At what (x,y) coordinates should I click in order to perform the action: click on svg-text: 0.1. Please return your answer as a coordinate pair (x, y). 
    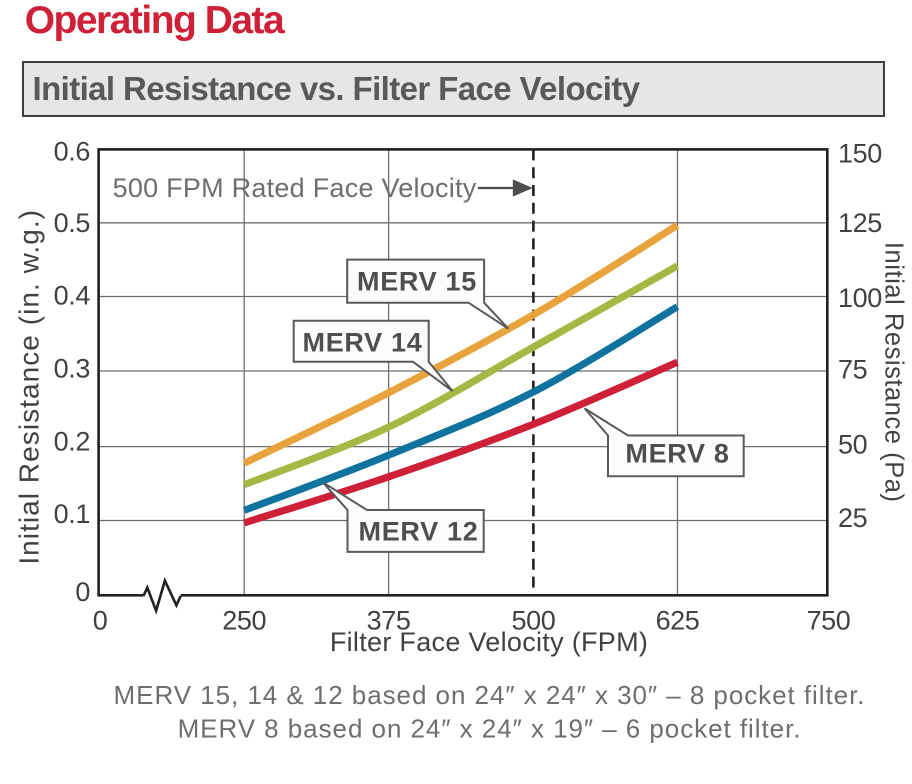
    Looking at the image, I should click on (72, 514).